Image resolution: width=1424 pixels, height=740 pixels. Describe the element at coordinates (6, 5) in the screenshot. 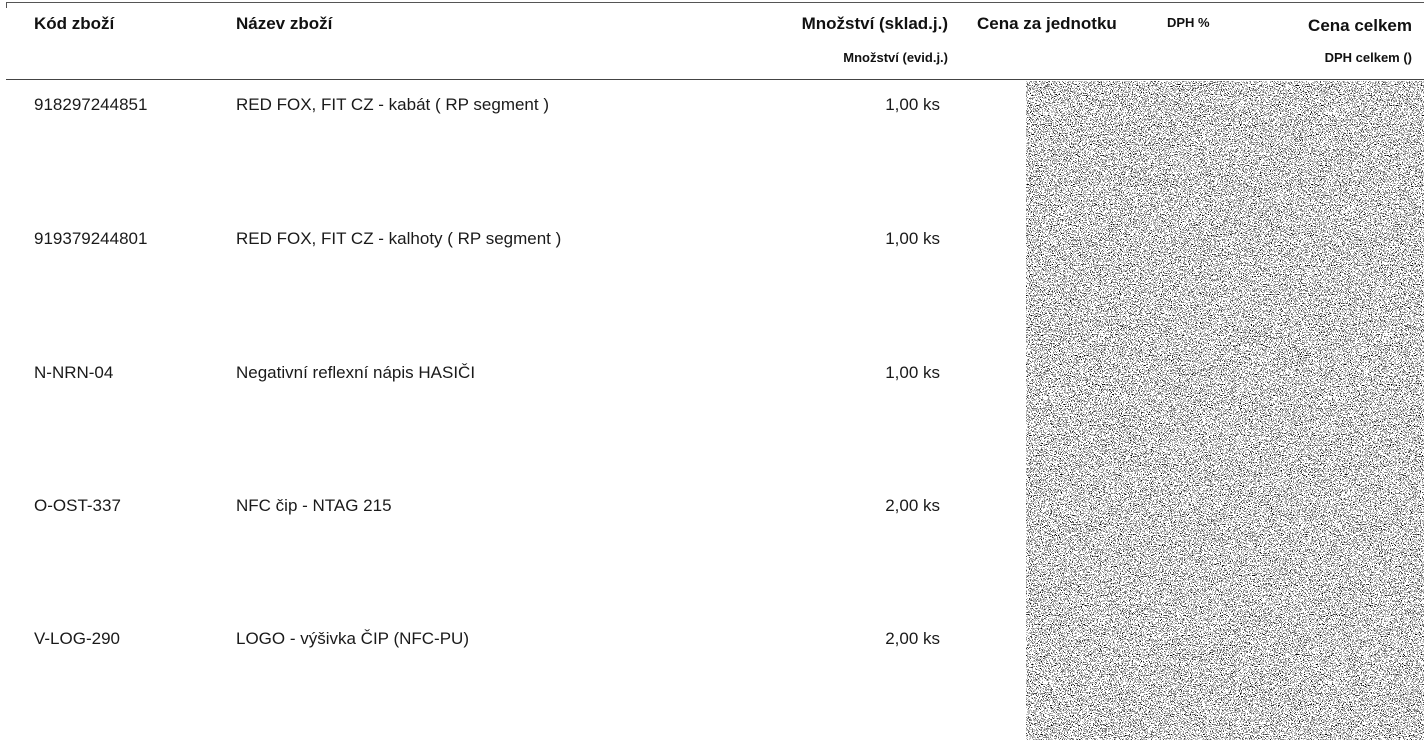

I see `left-border` at that location.